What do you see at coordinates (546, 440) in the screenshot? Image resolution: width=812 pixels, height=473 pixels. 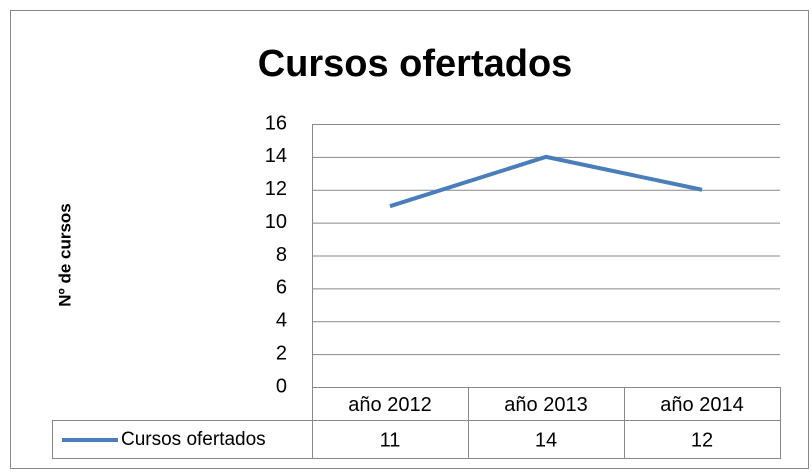 I see `data-table-value: 14` at bounding box center [546, 440].